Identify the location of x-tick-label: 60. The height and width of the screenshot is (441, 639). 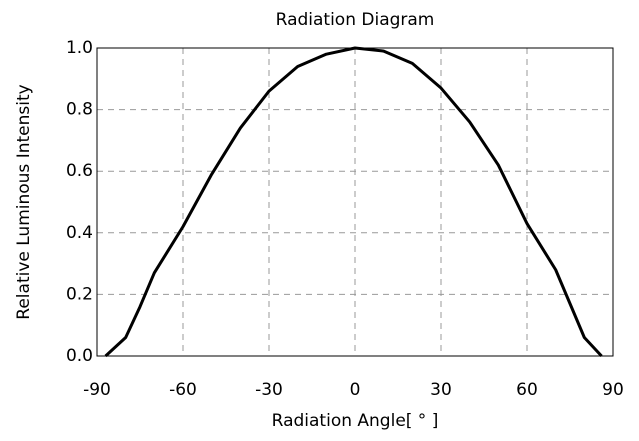
(527, 390).